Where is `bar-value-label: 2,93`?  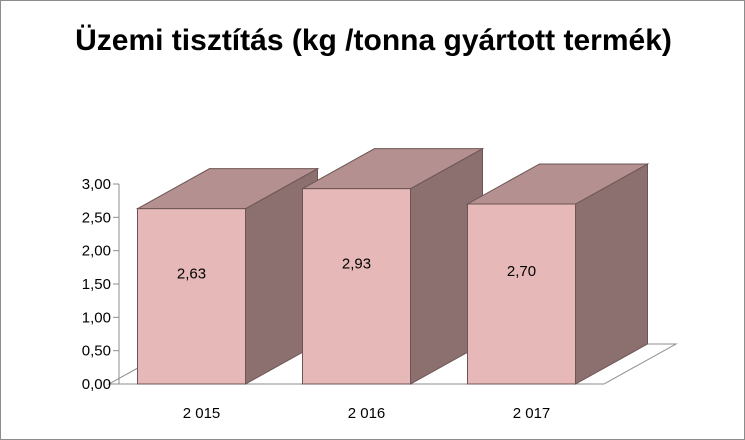 bar-value-label: 2,93 is located at coordinates (356, 263).